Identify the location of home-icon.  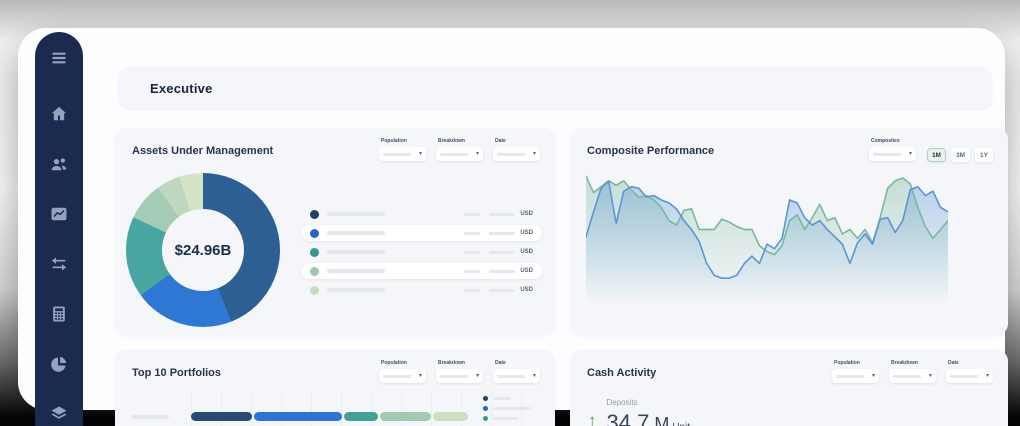
(59, 114).